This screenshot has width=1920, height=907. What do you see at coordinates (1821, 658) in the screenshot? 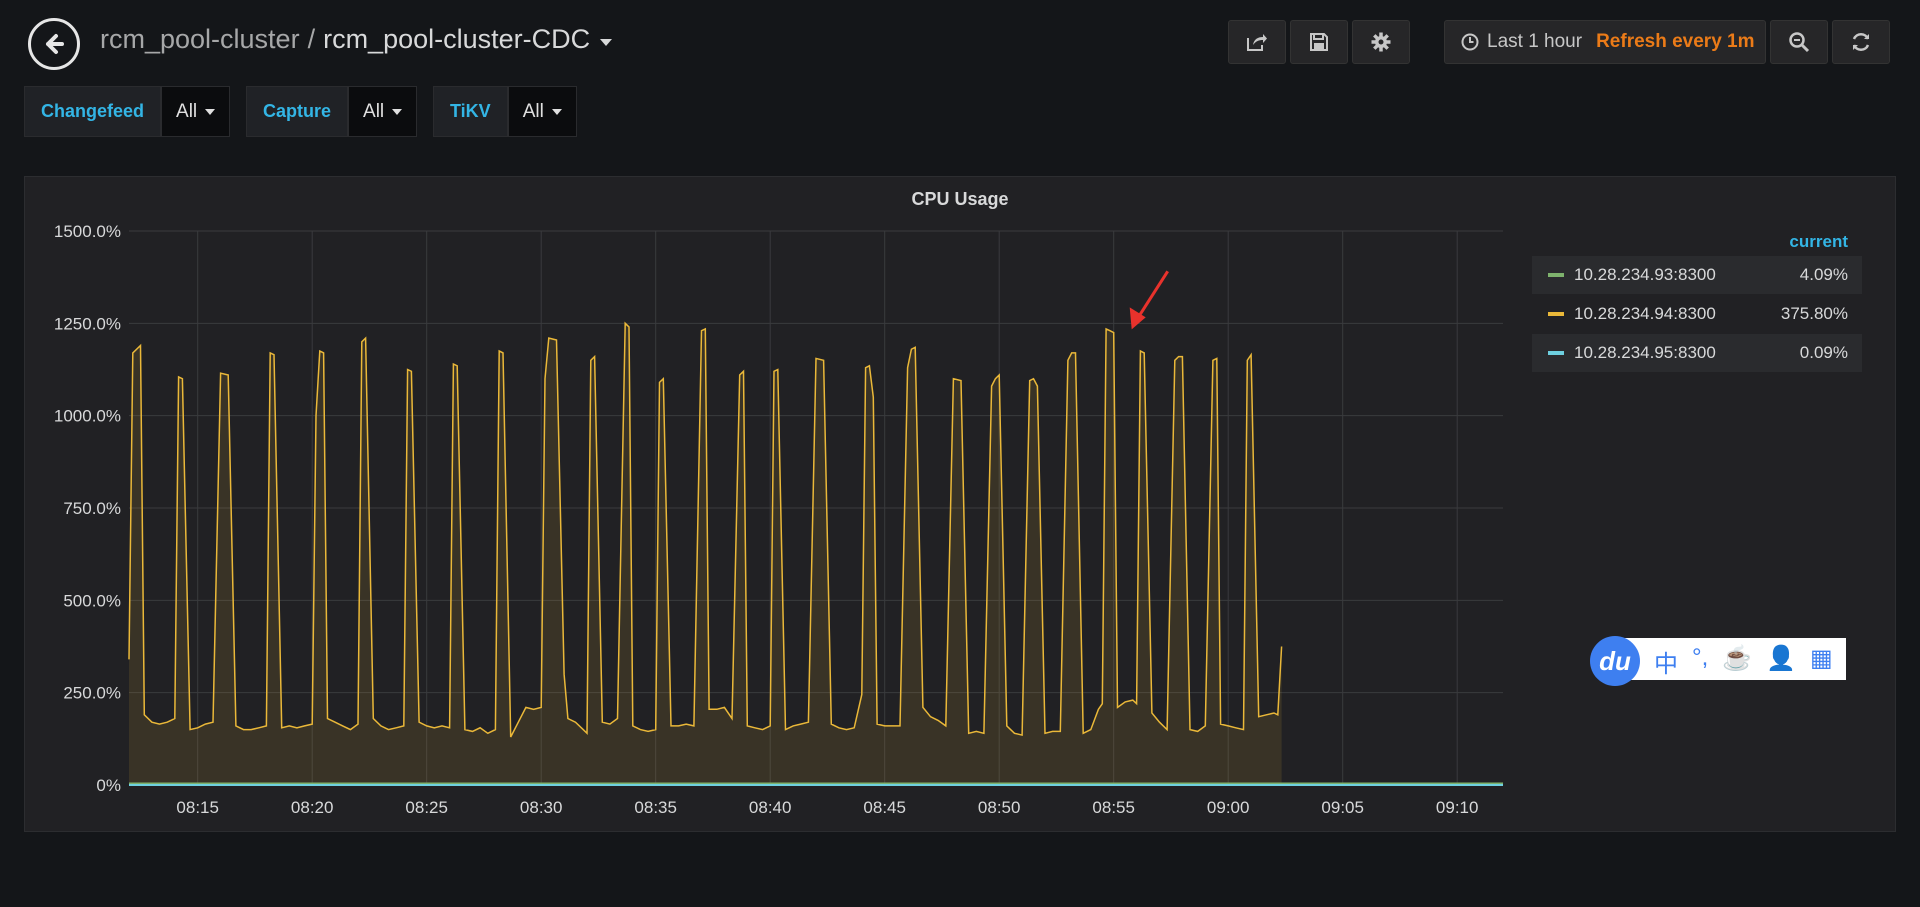
I see `ime-grid-icon: ▦` at bounding box center [1821, 658].